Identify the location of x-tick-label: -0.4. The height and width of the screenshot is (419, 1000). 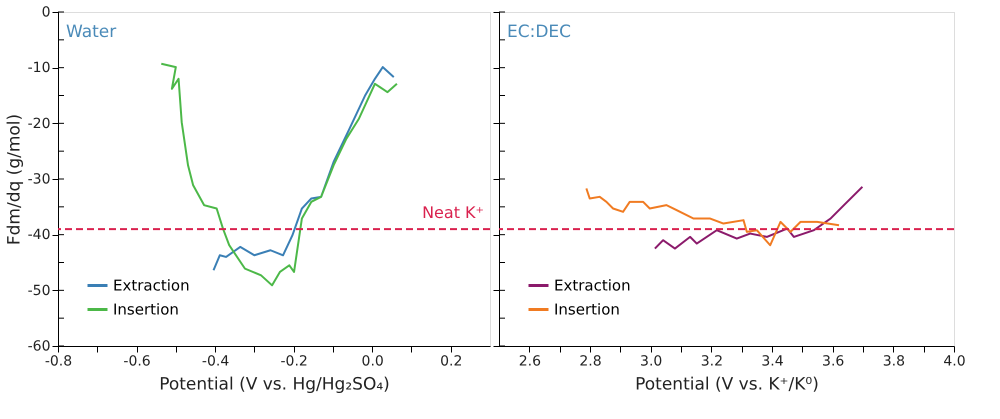
(216, 362).